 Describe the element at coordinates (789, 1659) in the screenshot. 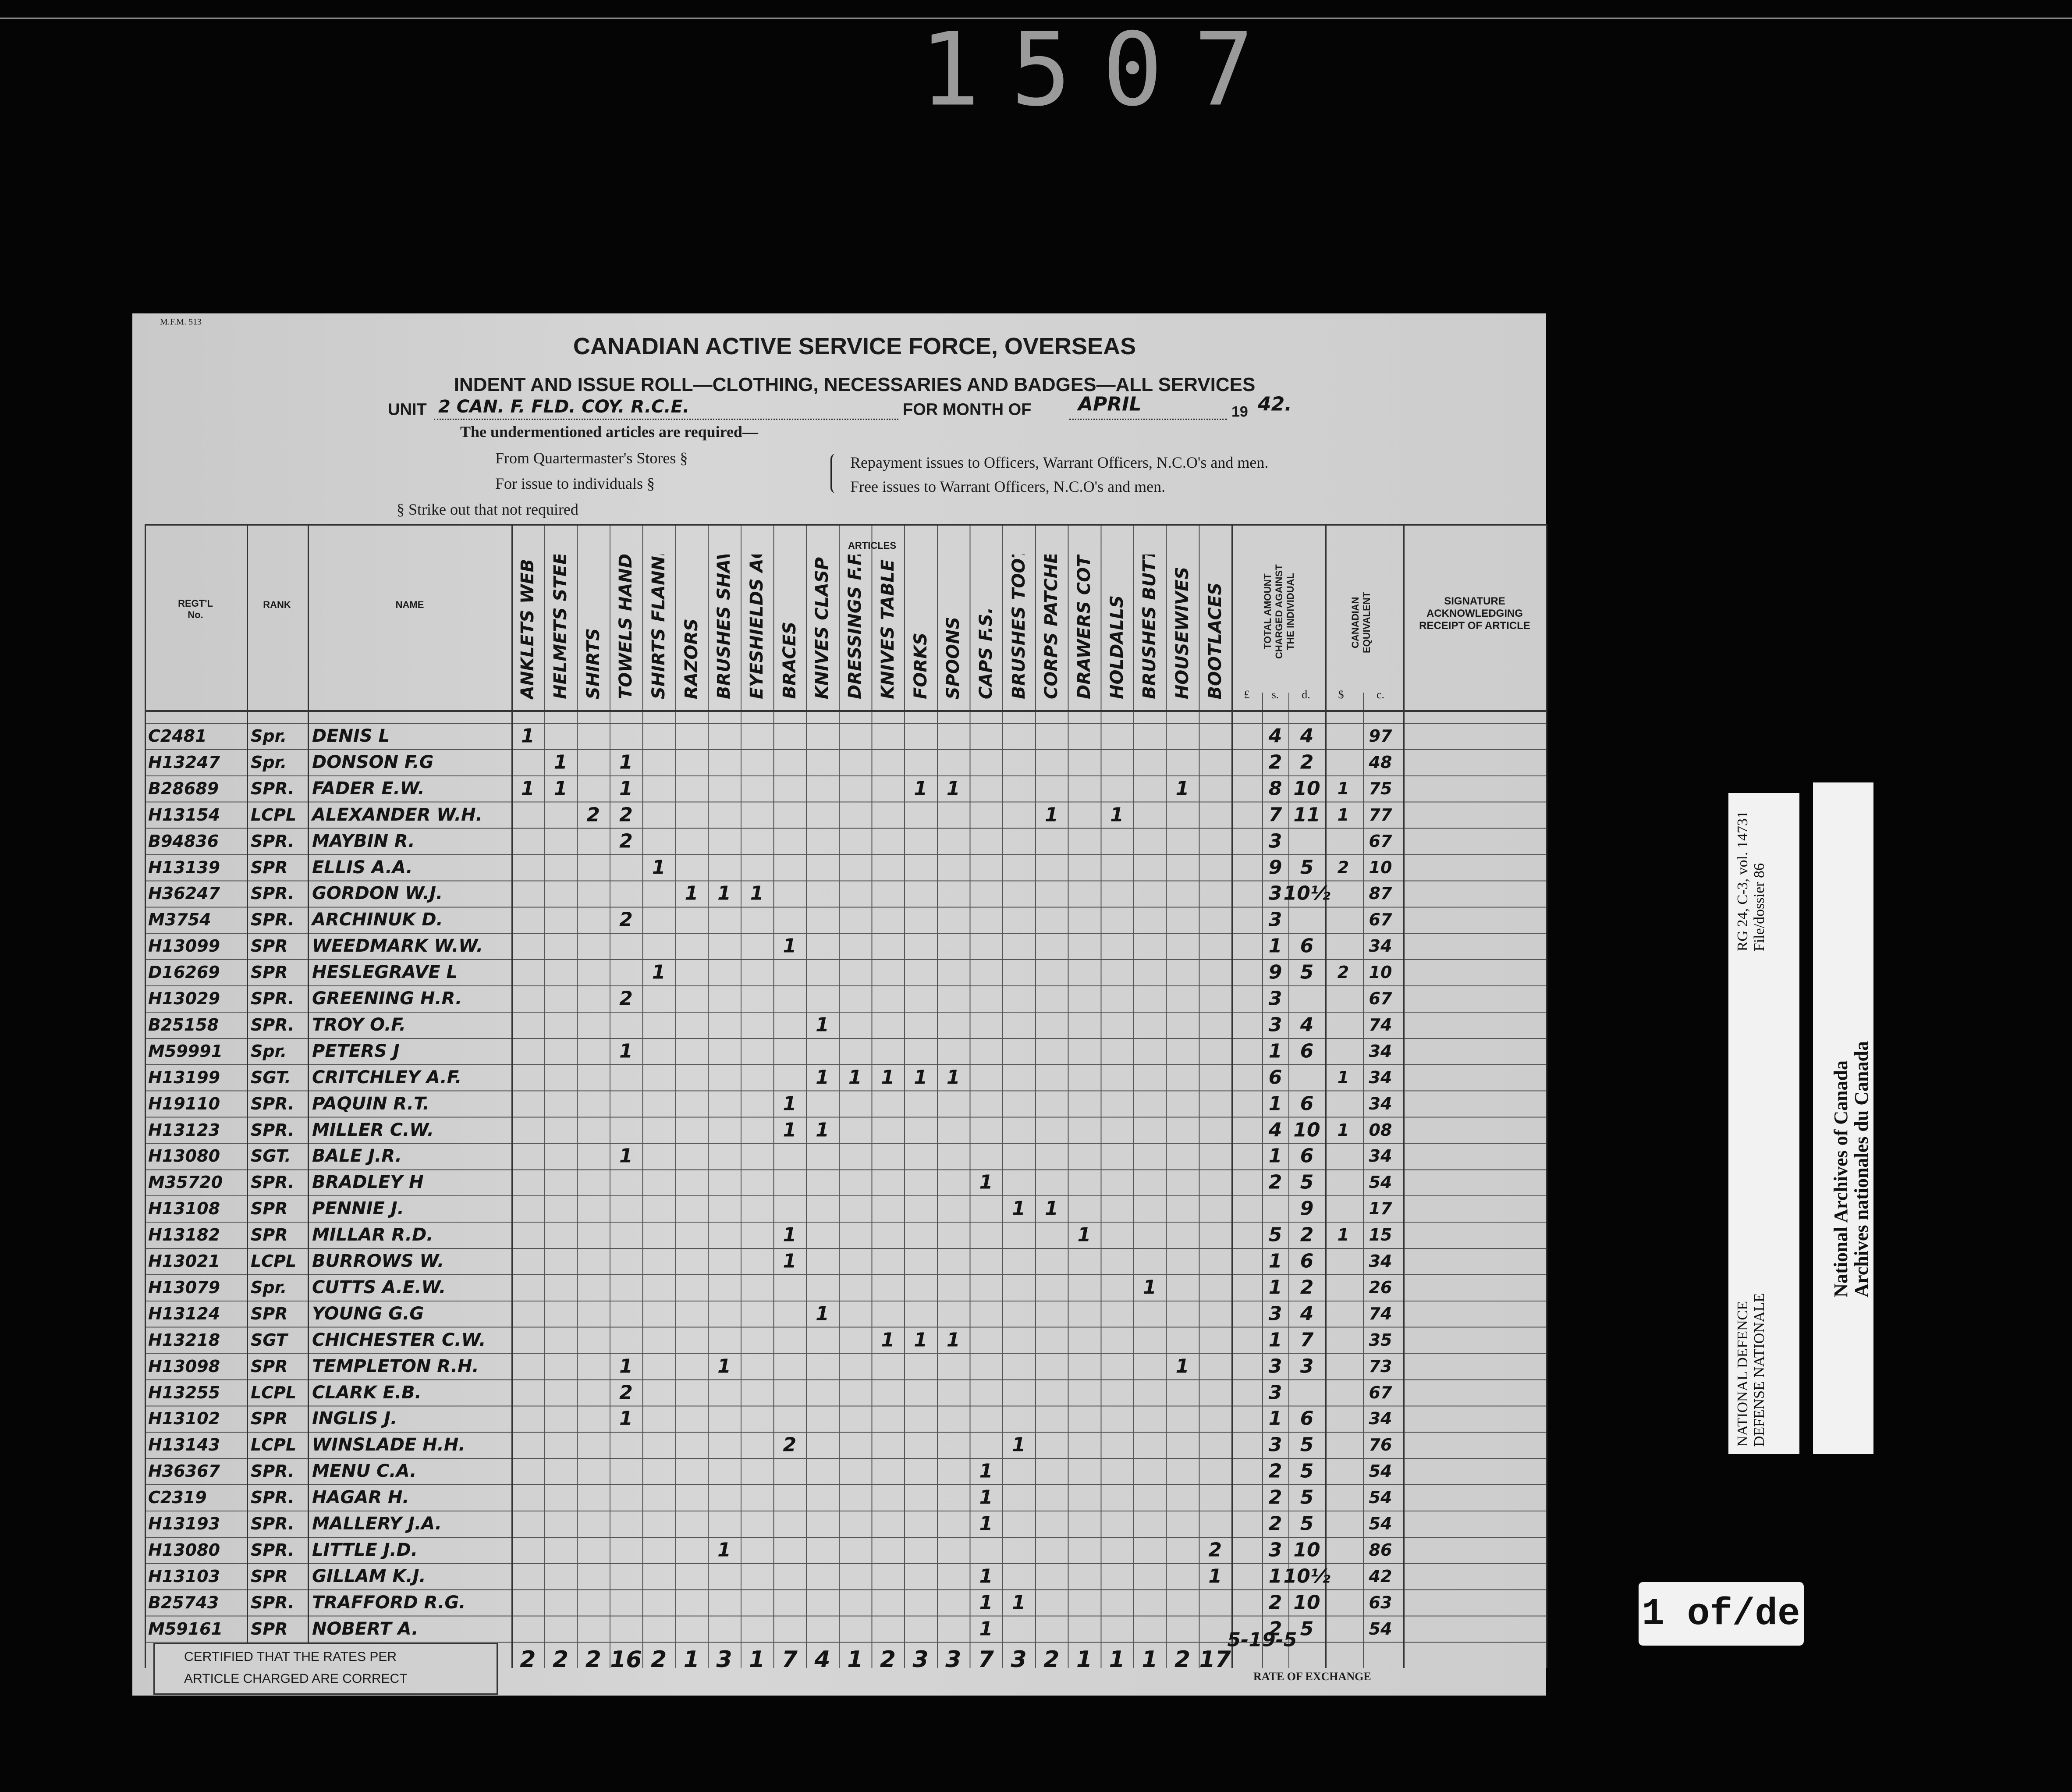

I see `article-total: 7` at that location.